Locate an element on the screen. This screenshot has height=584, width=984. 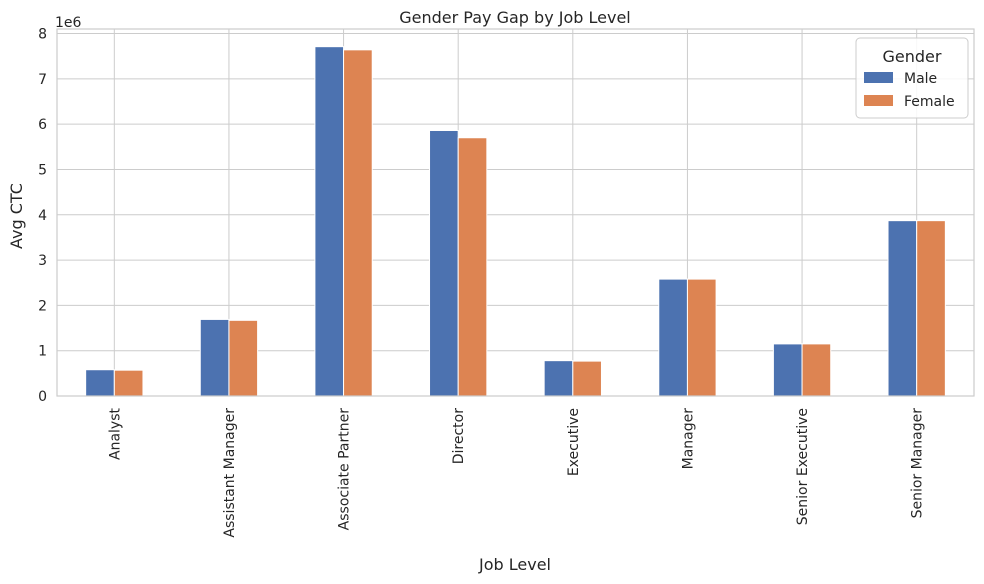
bar-female-director is located at coordinates (472, 267).